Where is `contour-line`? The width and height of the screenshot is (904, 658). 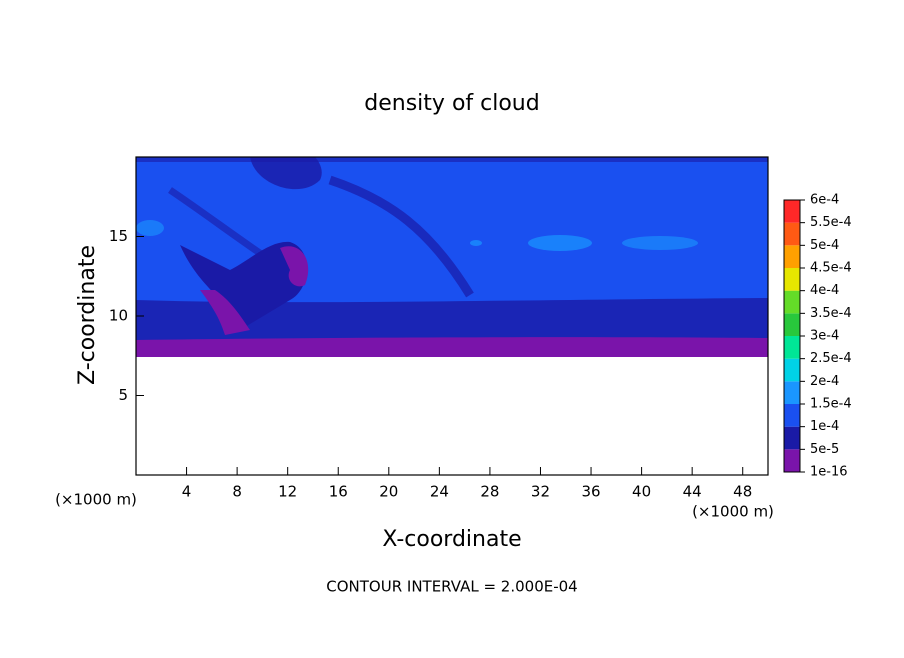 contour-line is located at coordinates (401, 236).